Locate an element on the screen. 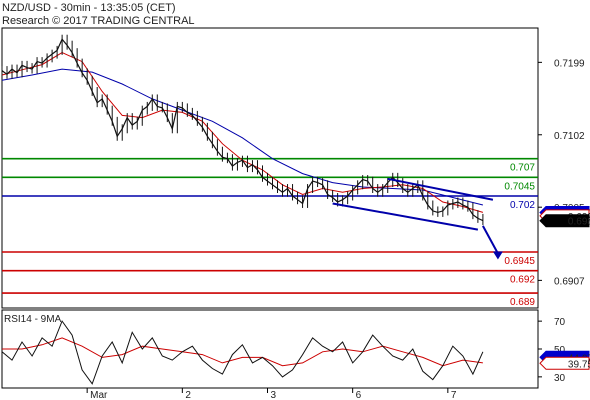 The width and height of the screenshot is (590, 400). rsi-line is located at coordinates (242, 352).